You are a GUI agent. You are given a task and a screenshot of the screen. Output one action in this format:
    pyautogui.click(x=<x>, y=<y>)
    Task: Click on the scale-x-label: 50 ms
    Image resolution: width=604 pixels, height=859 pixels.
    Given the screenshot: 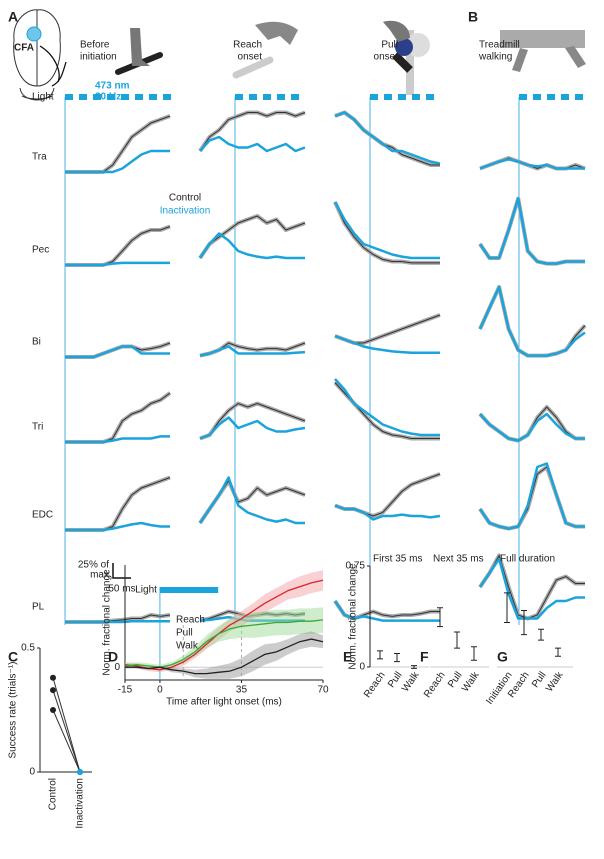 What is the action you would take?
    pyautogui.click(x=121, y=589)
    